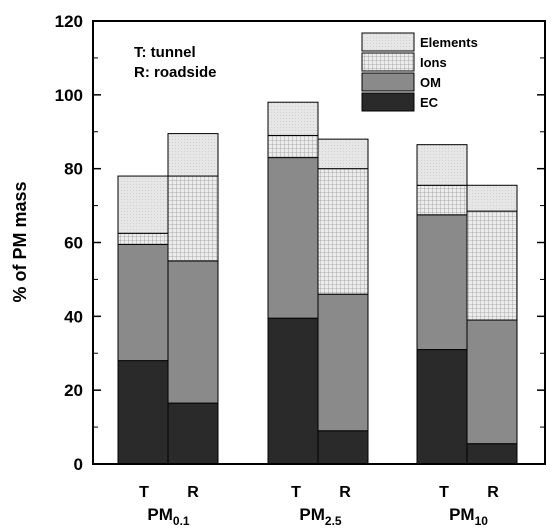  I want to click on x-group-label: PM10, so click(468, 516).